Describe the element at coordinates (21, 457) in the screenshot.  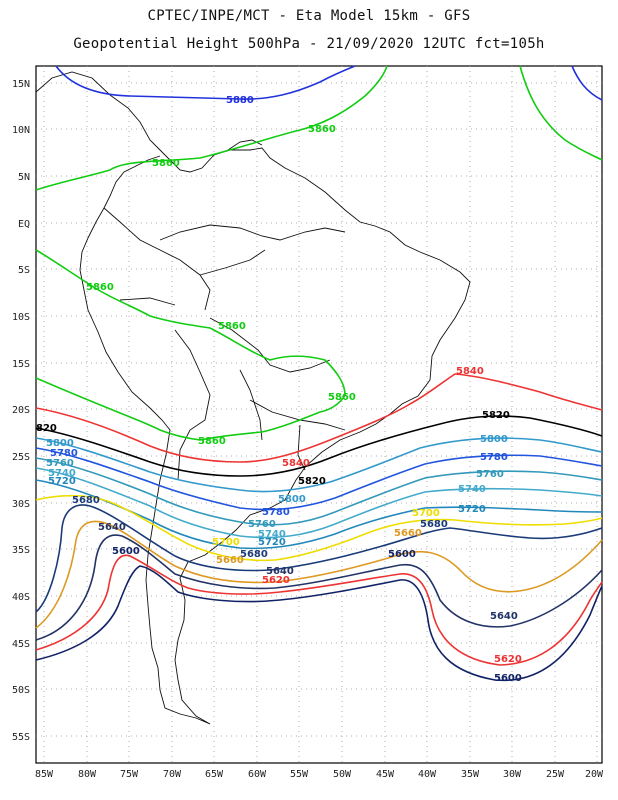
I see `lat-label: 25S` at that location.